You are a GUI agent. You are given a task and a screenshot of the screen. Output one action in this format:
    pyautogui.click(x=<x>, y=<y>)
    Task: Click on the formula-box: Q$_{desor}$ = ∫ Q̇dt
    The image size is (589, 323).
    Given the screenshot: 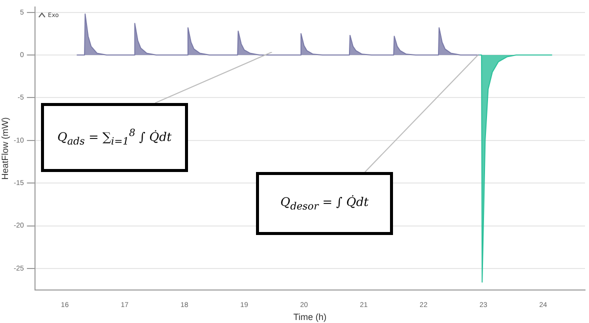 What is the action you would take?
    pyautogui.click(x=324, y=203)
    